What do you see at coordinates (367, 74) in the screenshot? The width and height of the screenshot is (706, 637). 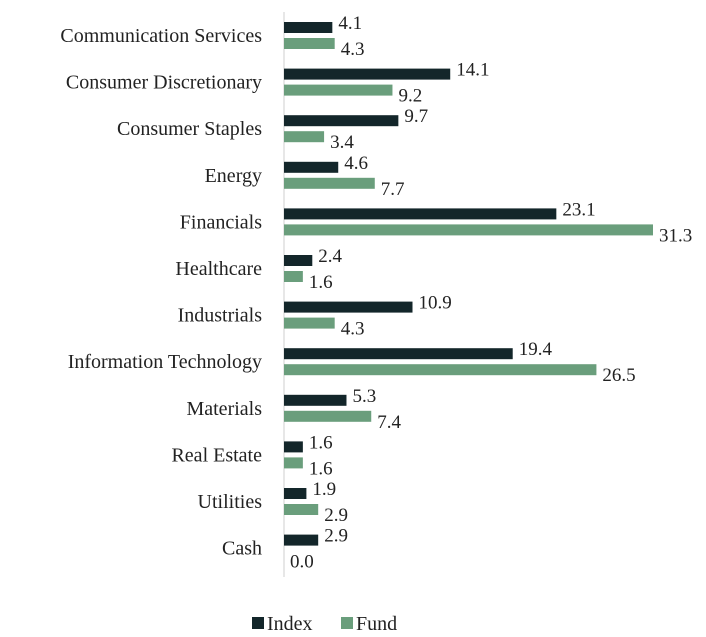 I see `index-bar-consumer-discretionary` at bounding box center [367, 74].